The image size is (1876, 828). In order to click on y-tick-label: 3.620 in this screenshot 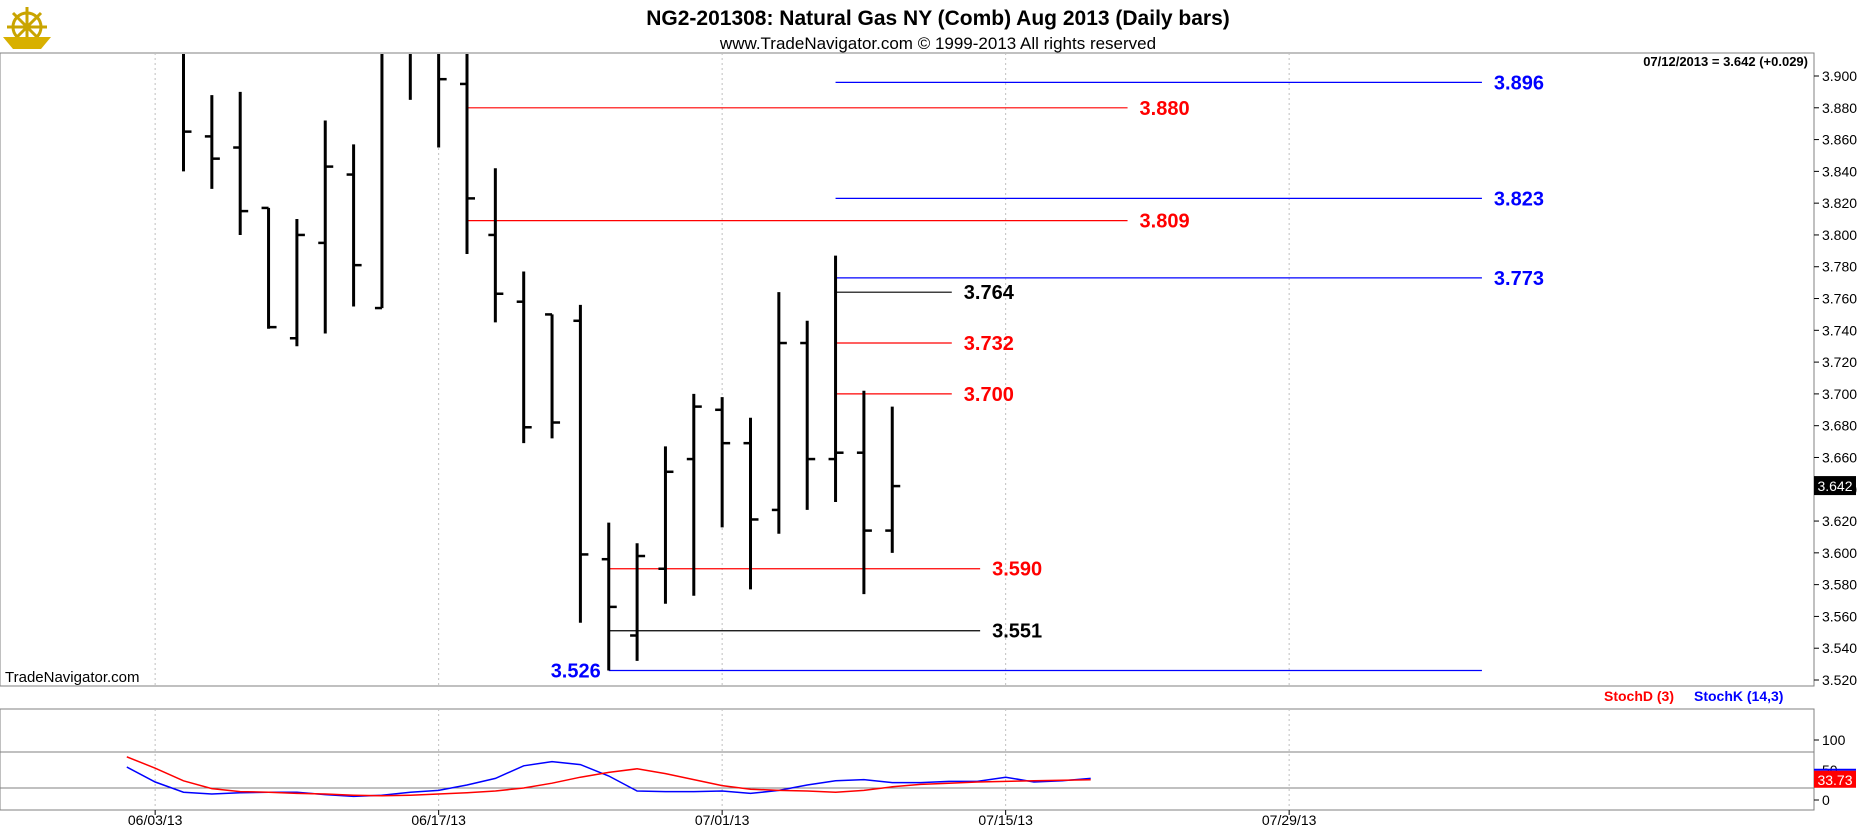, I will do `click(1839, 521)`.